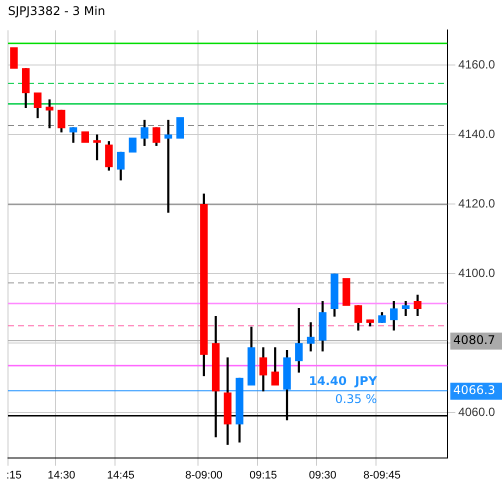 This screenshot has width=502, height=500. Describe the element at coordinates (477, 411) in the screenshot. I see `y-tick-label: 4060.0` at that location.